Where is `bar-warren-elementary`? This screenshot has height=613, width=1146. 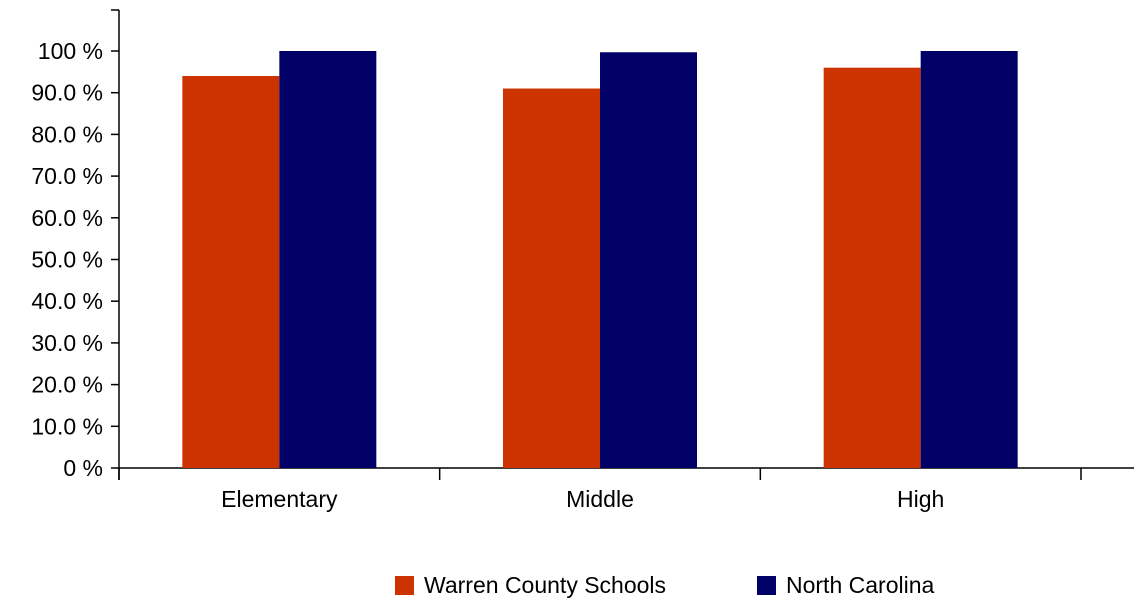 bar-warren-elementary is located at coordinates (231, 272).